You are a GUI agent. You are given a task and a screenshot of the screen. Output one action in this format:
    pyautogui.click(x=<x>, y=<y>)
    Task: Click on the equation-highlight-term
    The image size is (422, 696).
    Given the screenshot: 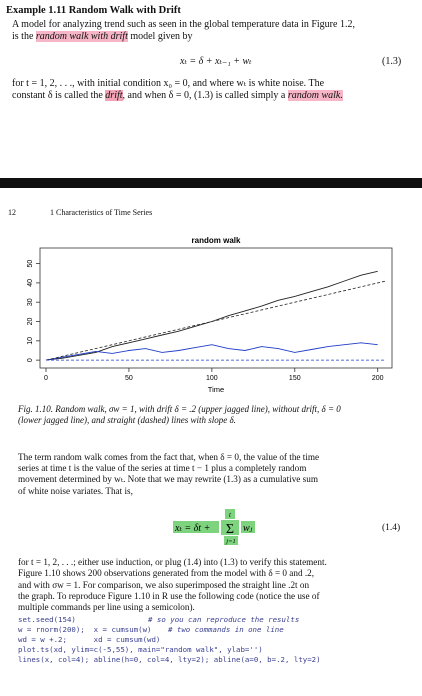 What is the action you would take?
    pyautogui.click(x=248, y=527)
    